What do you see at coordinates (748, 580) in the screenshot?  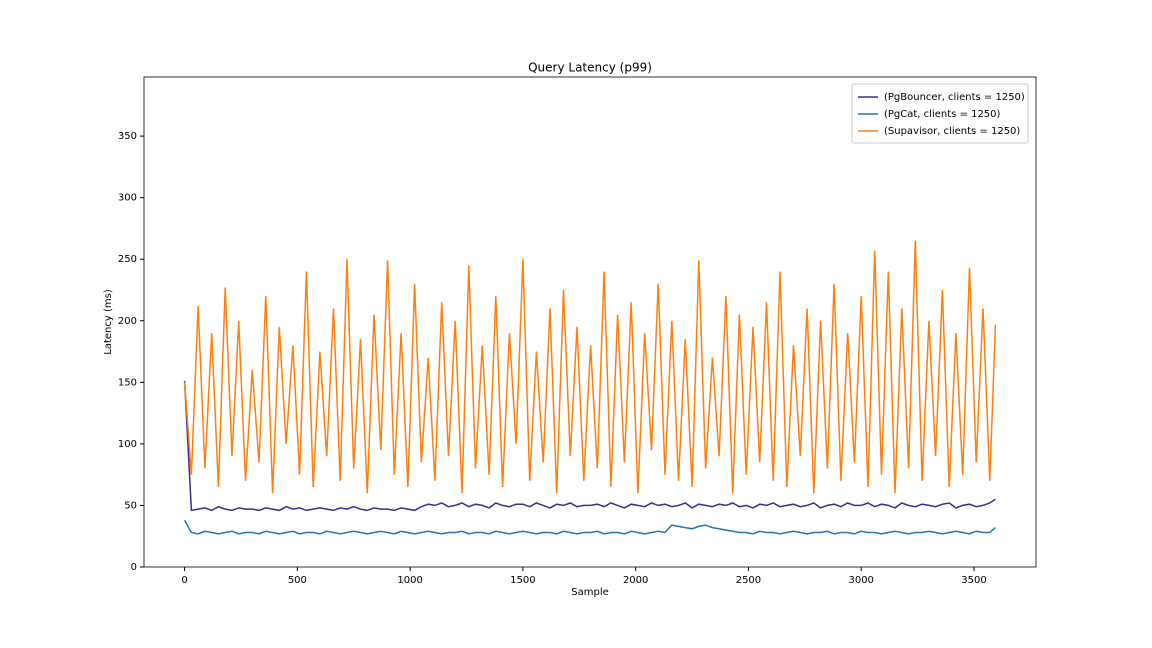 I see `x-tick-label: 2500` at bounding box center [748, 580].